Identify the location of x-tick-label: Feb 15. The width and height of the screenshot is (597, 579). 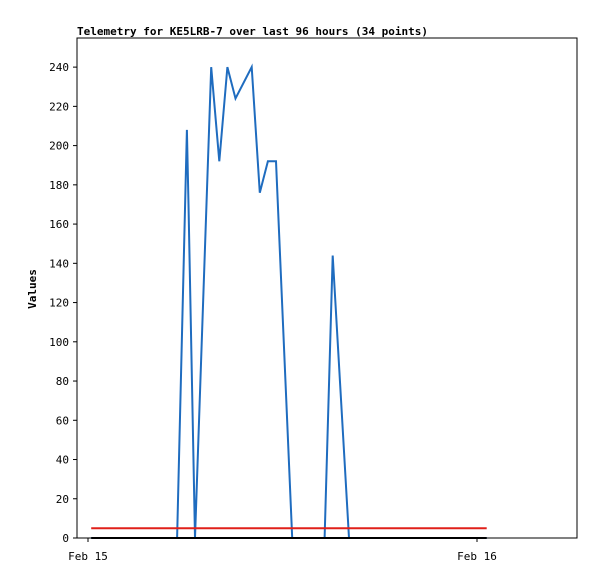
(88, 556).